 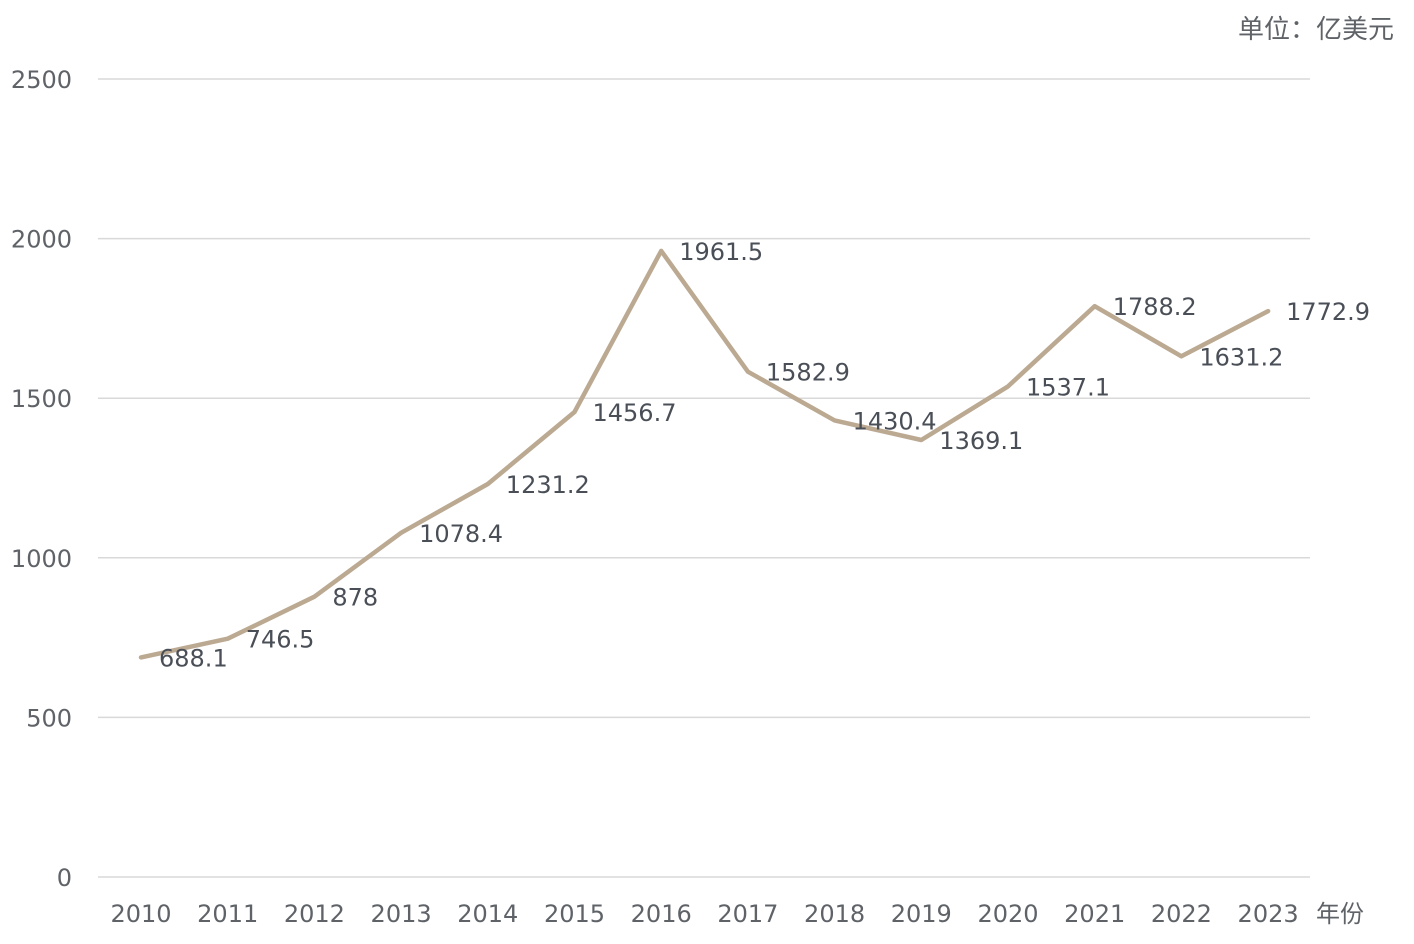 What do you see at coordinates (41, 80) in the screenshot?
I see `y-tick-label: 2500` at bounding box center [41, 80].